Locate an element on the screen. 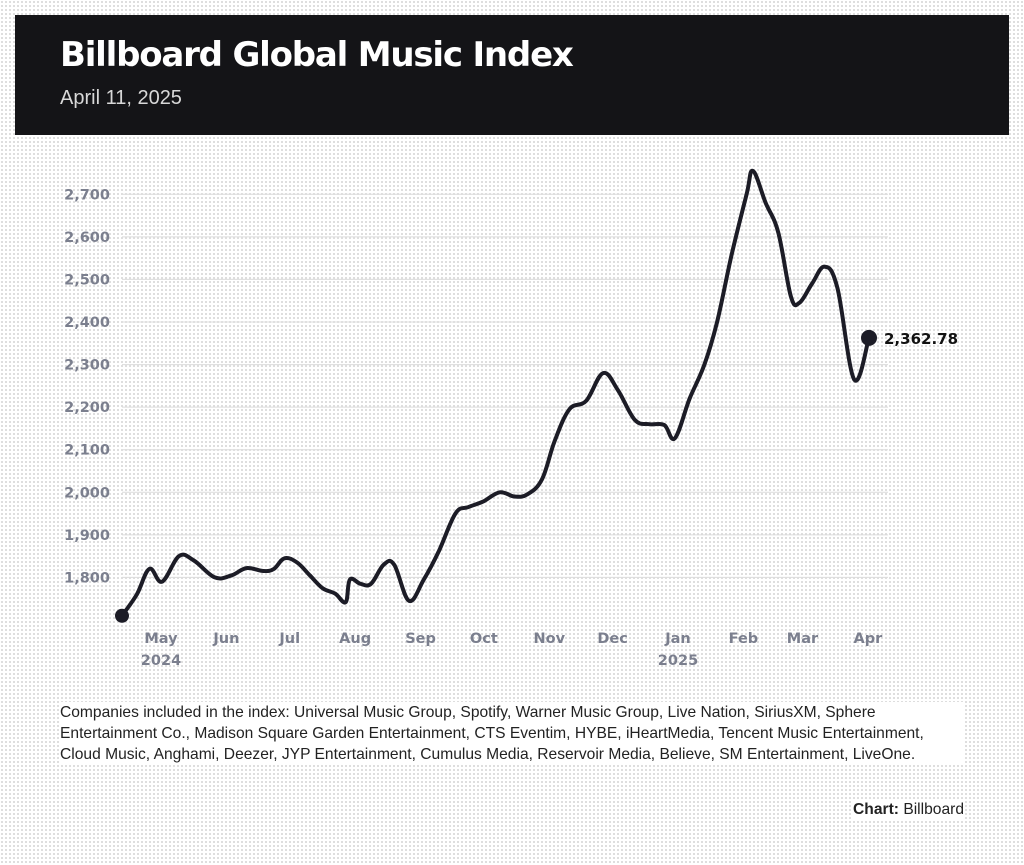 The height and width of the screenshot is (865, 1024). x-tick-label: Aug is located at coordinates (355, 639).